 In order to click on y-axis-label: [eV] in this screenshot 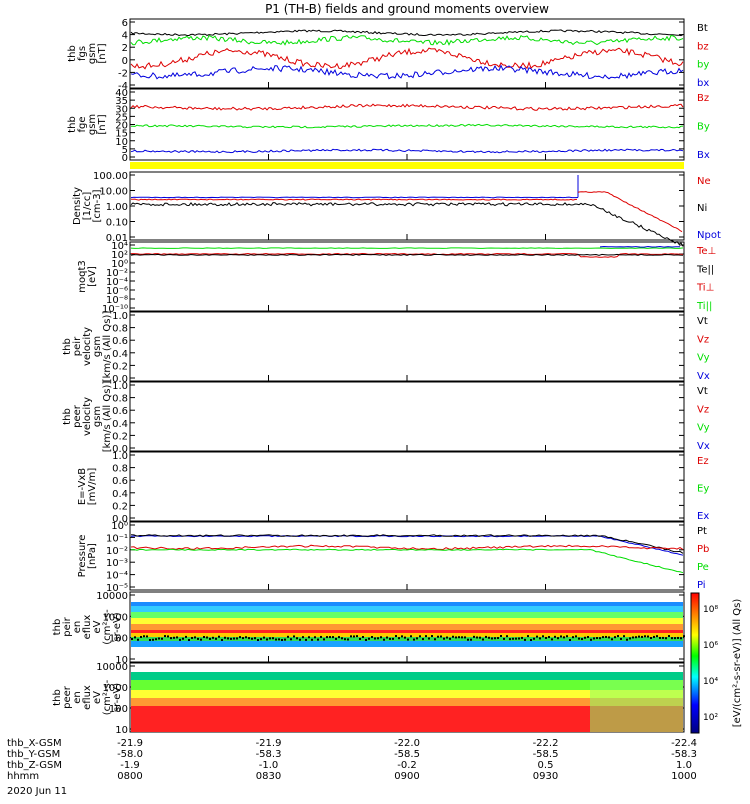, I will do `click(92, 276)`.